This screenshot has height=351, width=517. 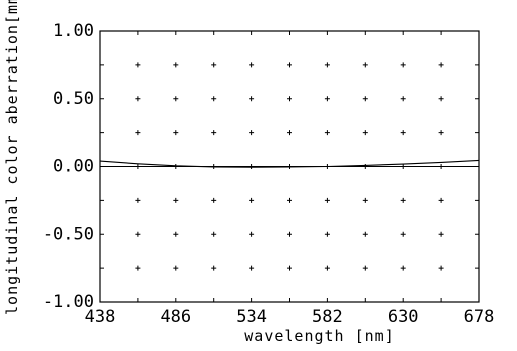 I want to click on x-tick-label: 630, so click(x=403, y=317).